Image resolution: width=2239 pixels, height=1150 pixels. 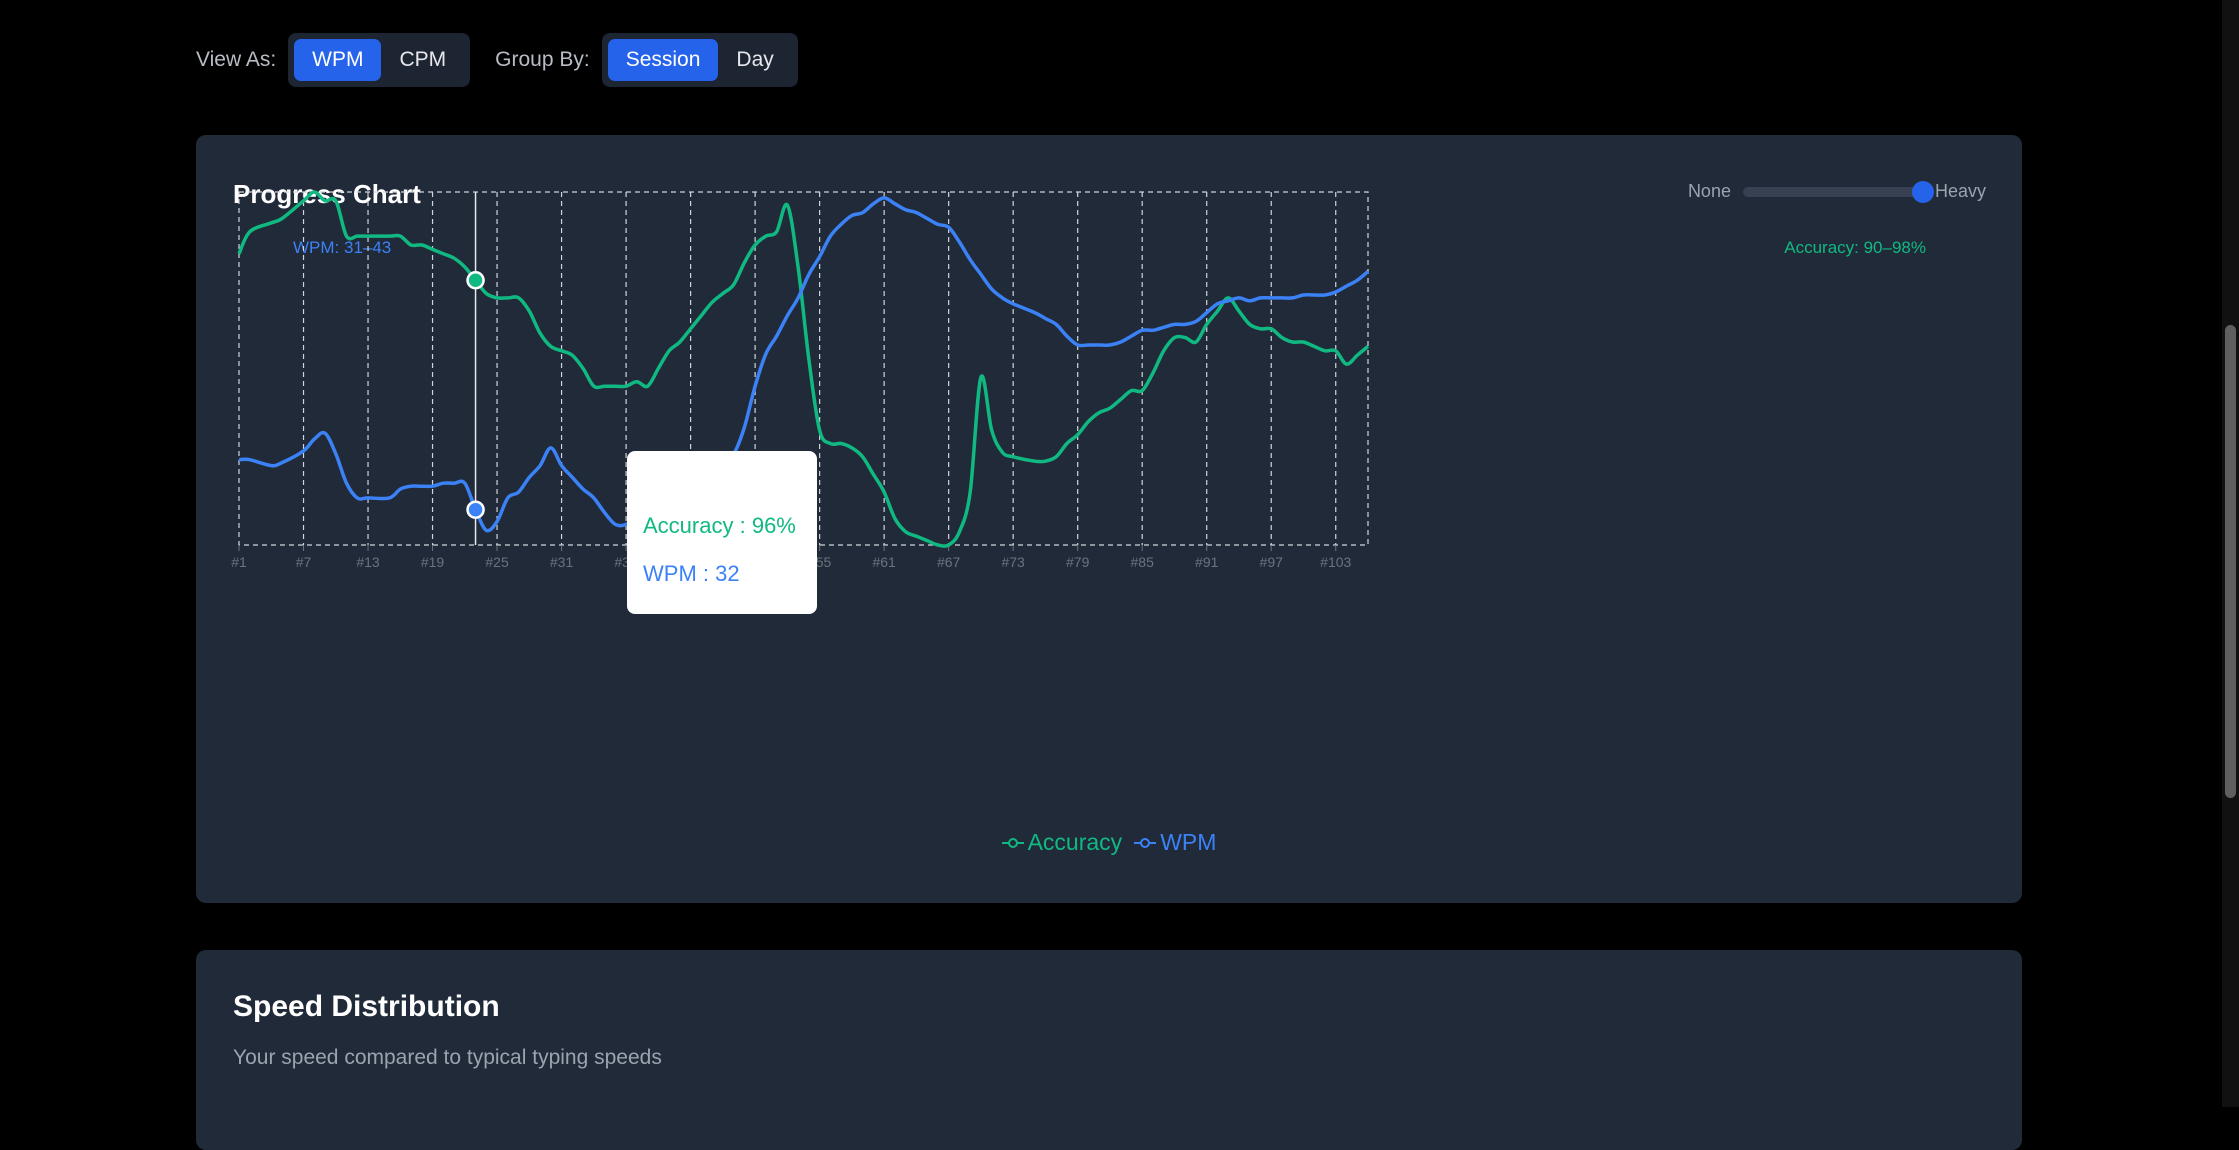 I want to click on series-line-wpm, so click(x=804, y=364).